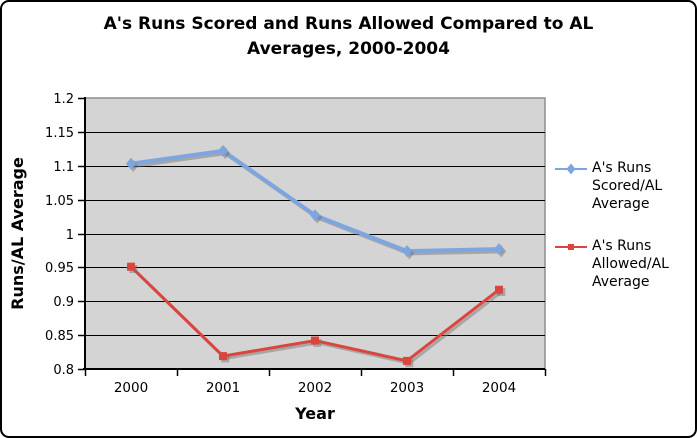  What do you see at coordinates (17, 233) in the screenshot?
I see `y-axis-title: Runs/AL Average` at bounding box center [17, 233].